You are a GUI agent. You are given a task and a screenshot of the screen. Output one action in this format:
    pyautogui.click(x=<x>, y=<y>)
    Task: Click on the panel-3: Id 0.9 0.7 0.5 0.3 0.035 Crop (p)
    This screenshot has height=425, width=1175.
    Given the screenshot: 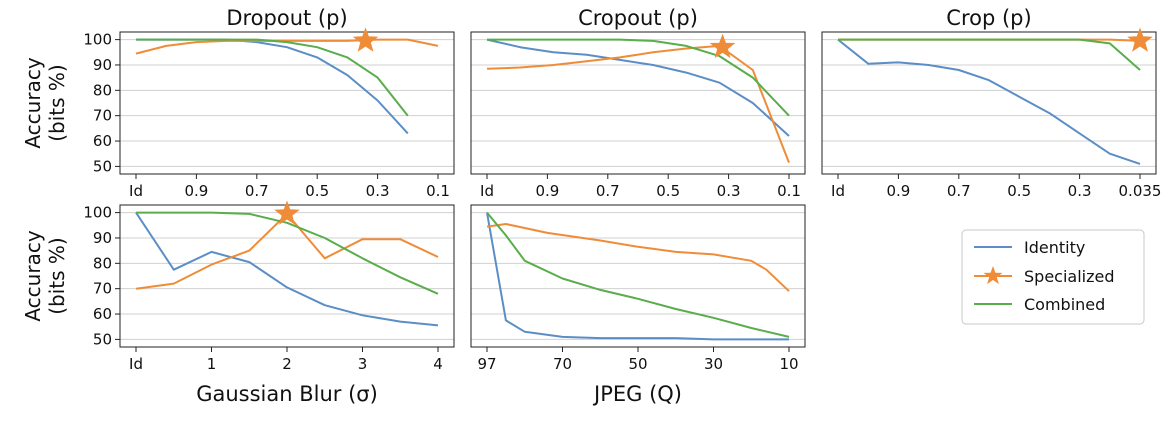 What is the action you would take?
    pyautogui.click(x=991, y=103)
    